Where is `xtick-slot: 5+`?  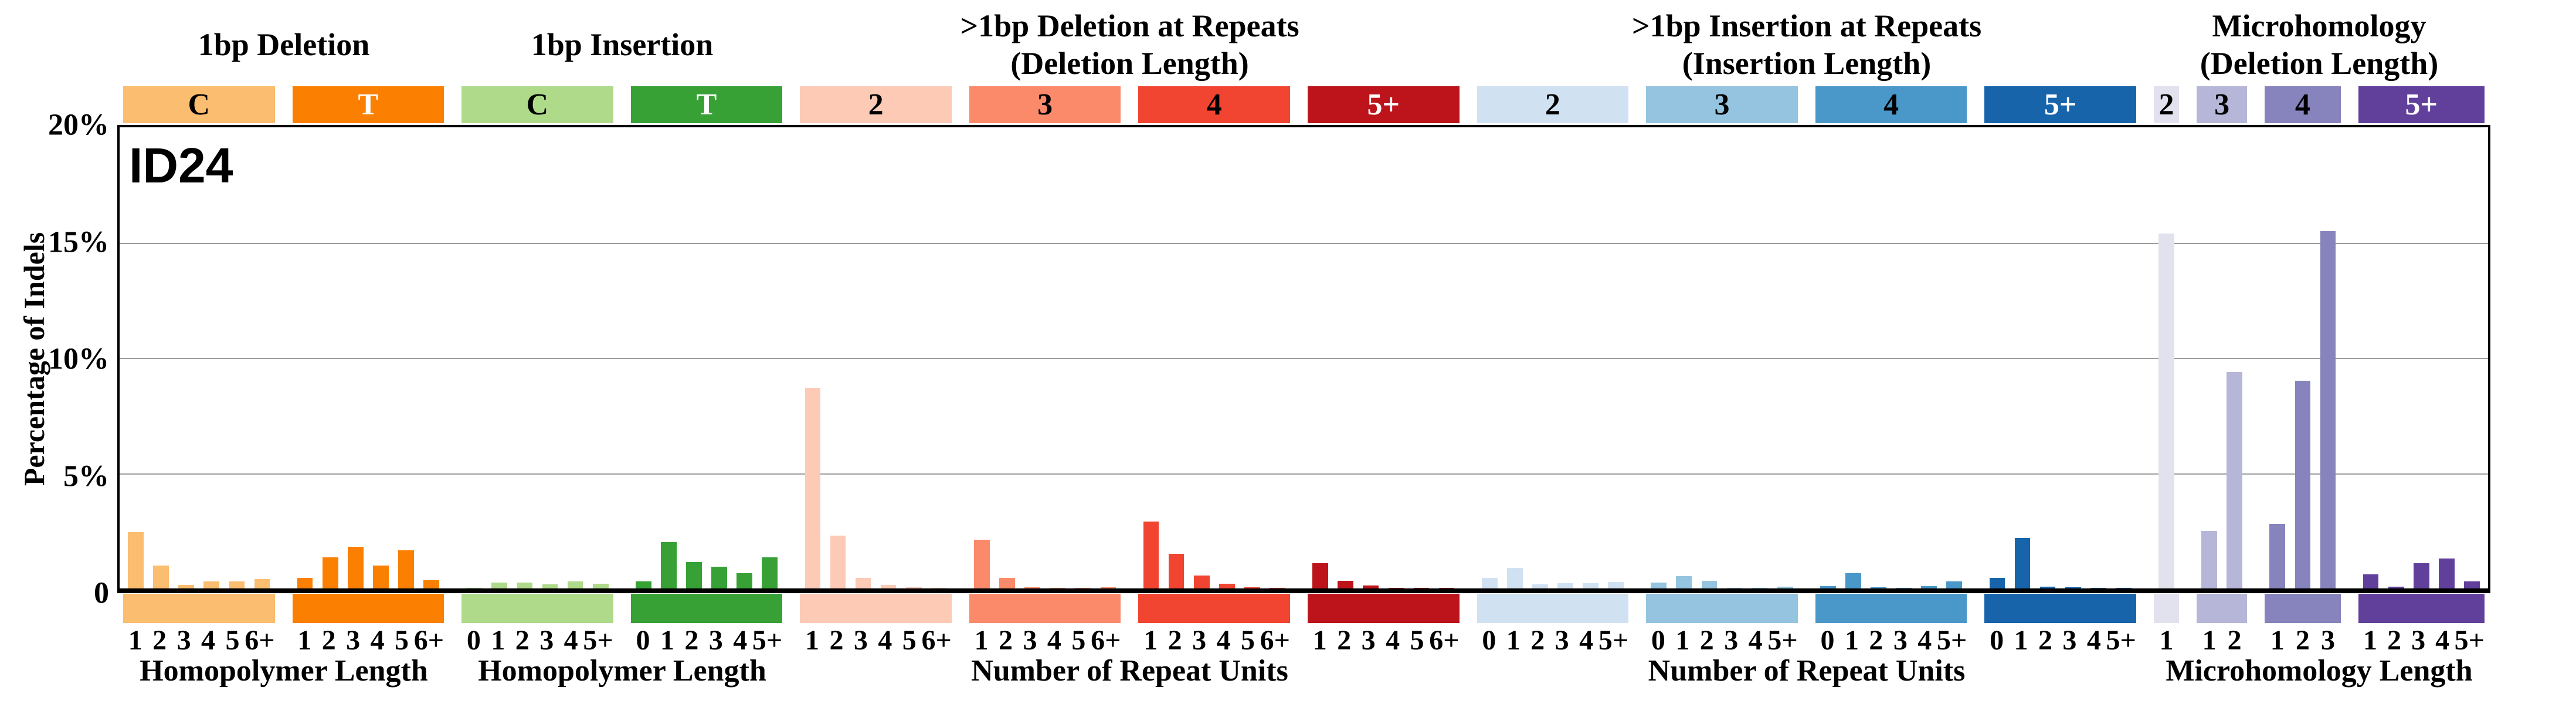
xtick-slot: 5+ is located at coordinates (2470, 640).